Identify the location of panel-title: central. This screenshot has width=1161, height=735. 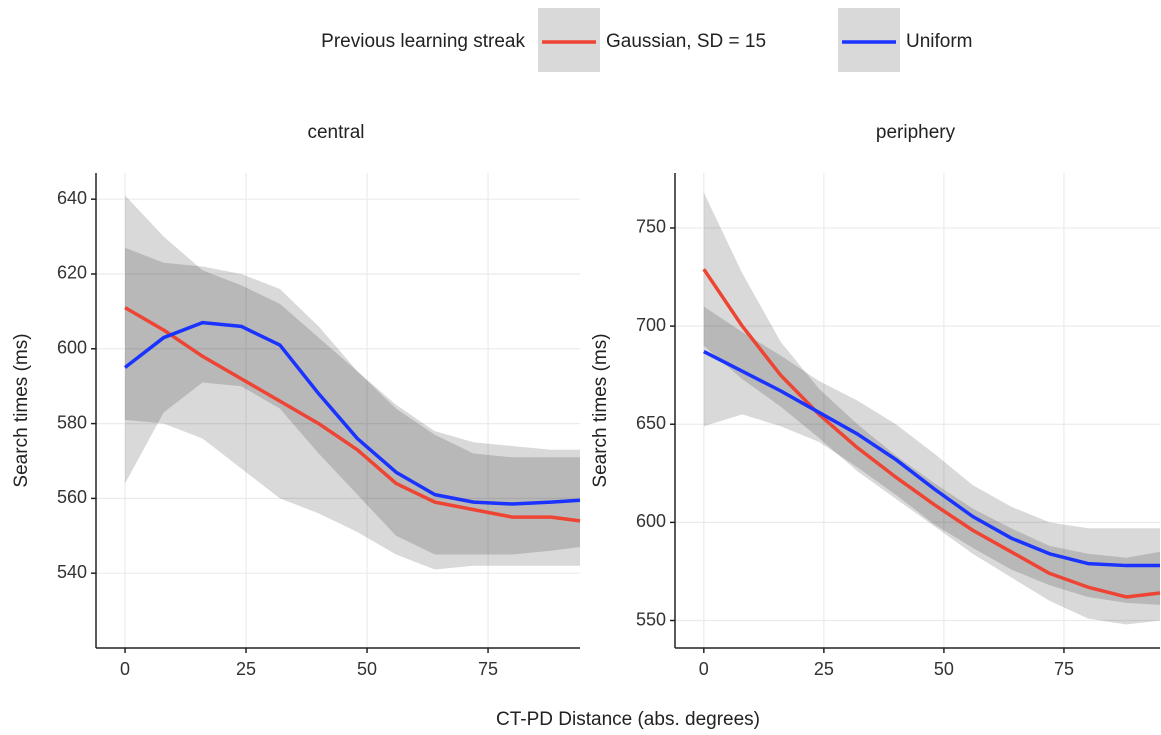
(335, 132).